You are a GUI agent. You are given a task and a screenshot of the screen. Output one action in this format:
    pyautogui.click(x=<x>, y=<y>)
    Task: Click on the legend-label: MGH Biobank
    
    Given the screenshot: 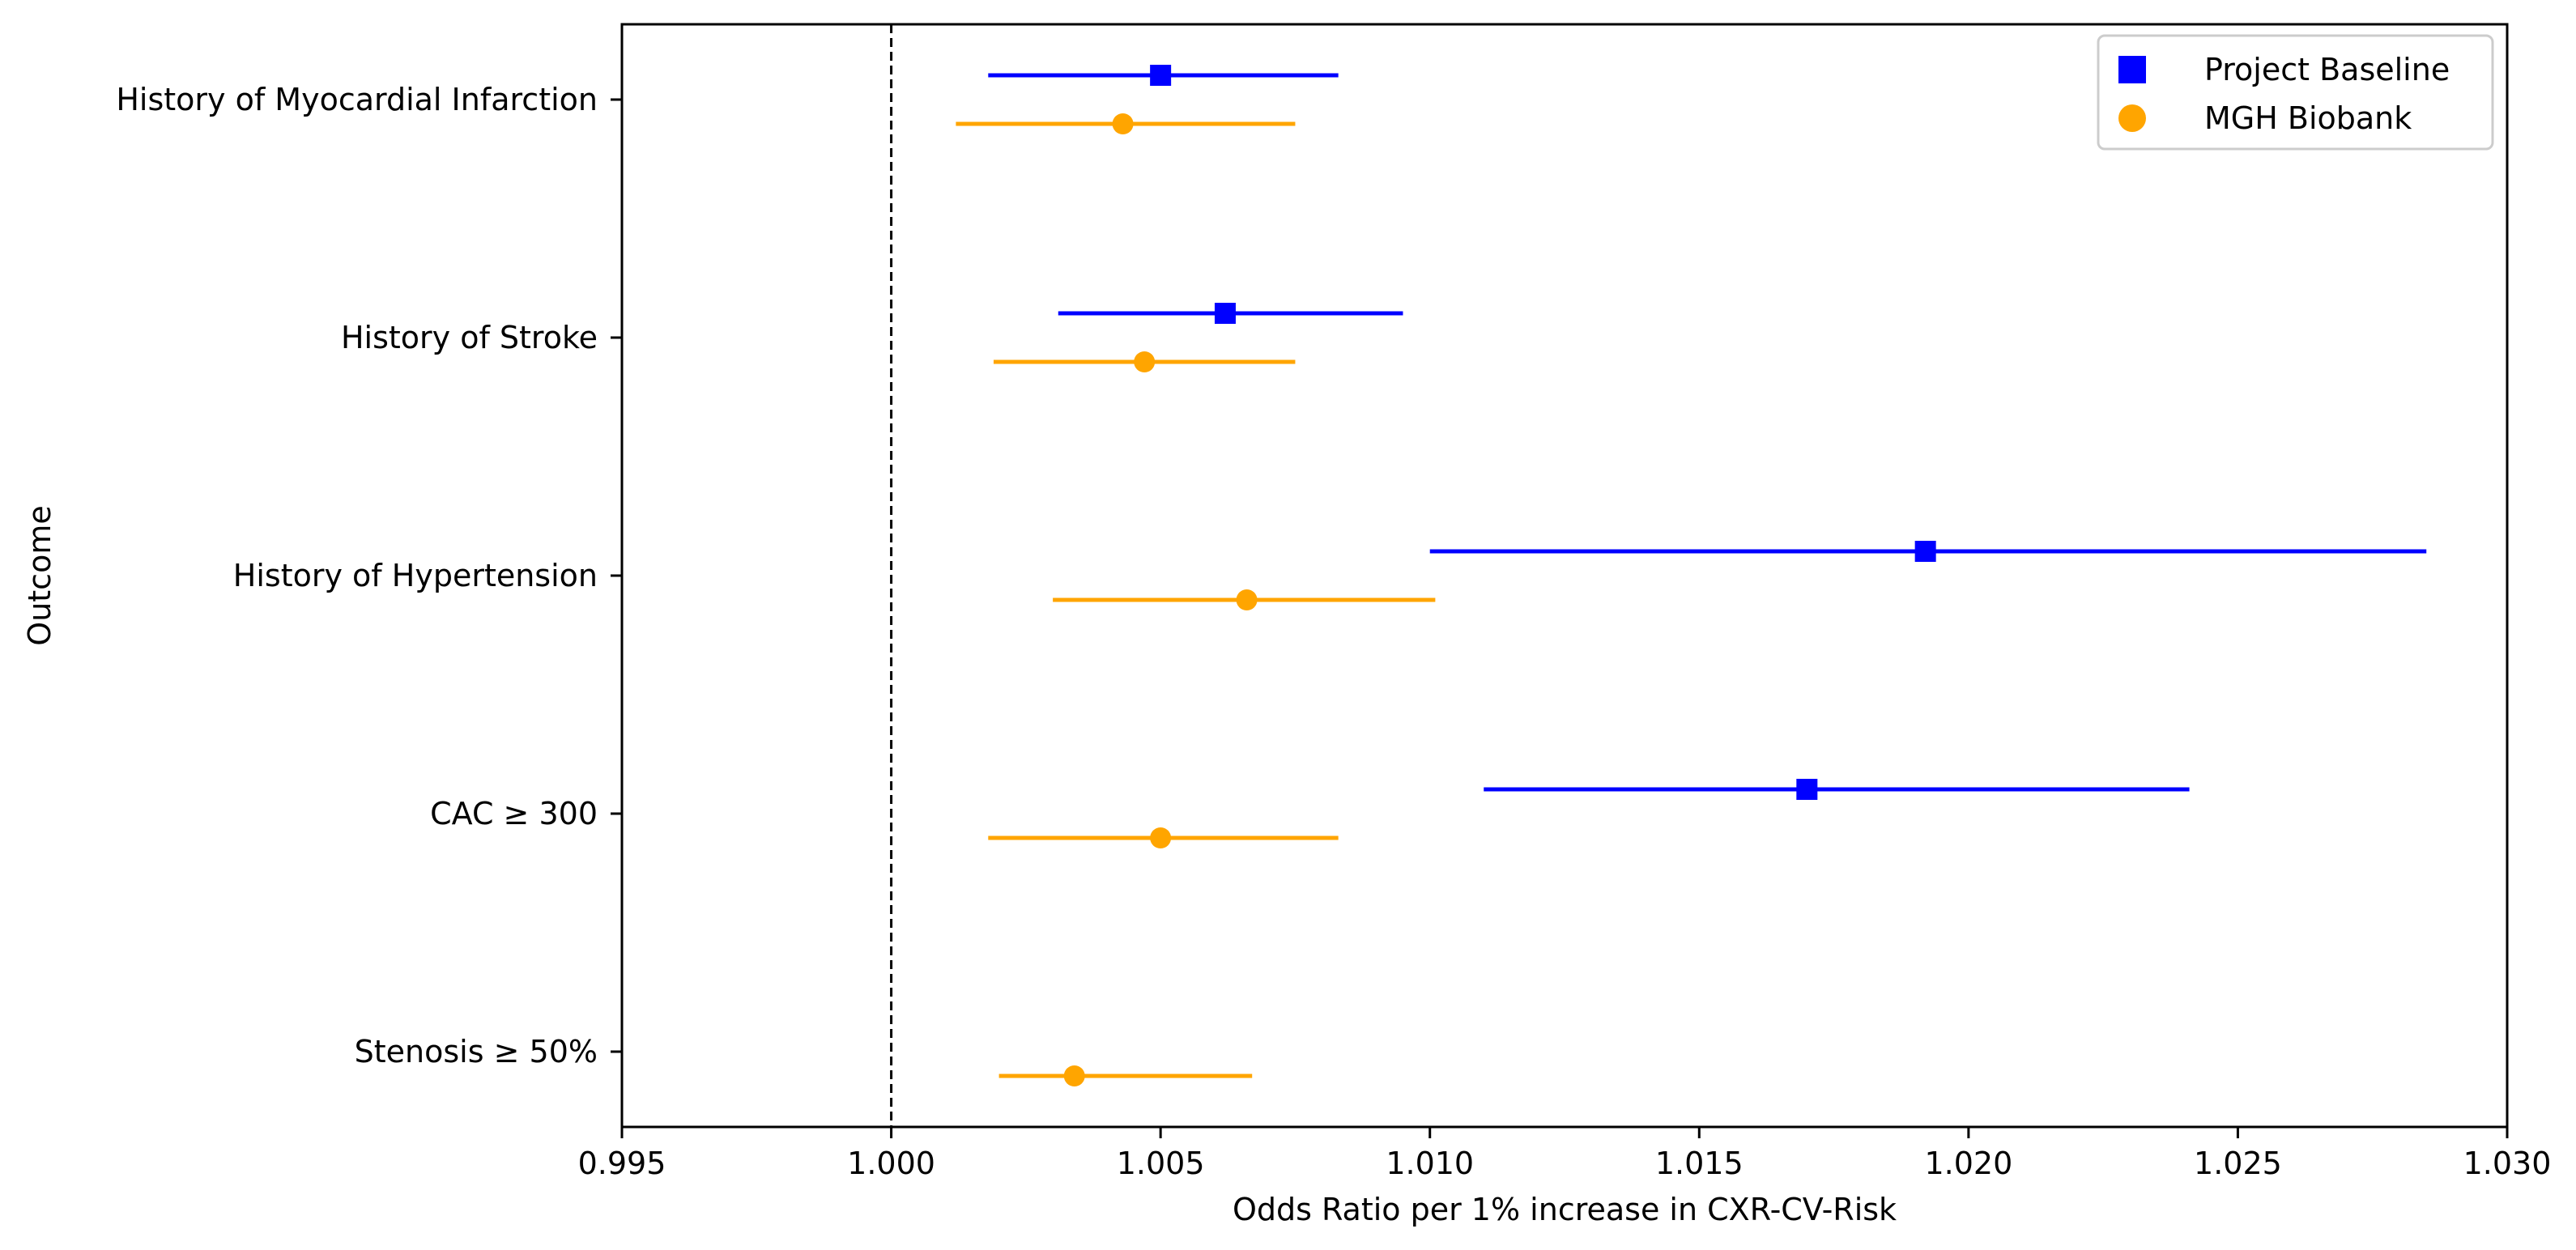 What is the action you would take?
    pyautogui.click(x=2308, y=118)
    